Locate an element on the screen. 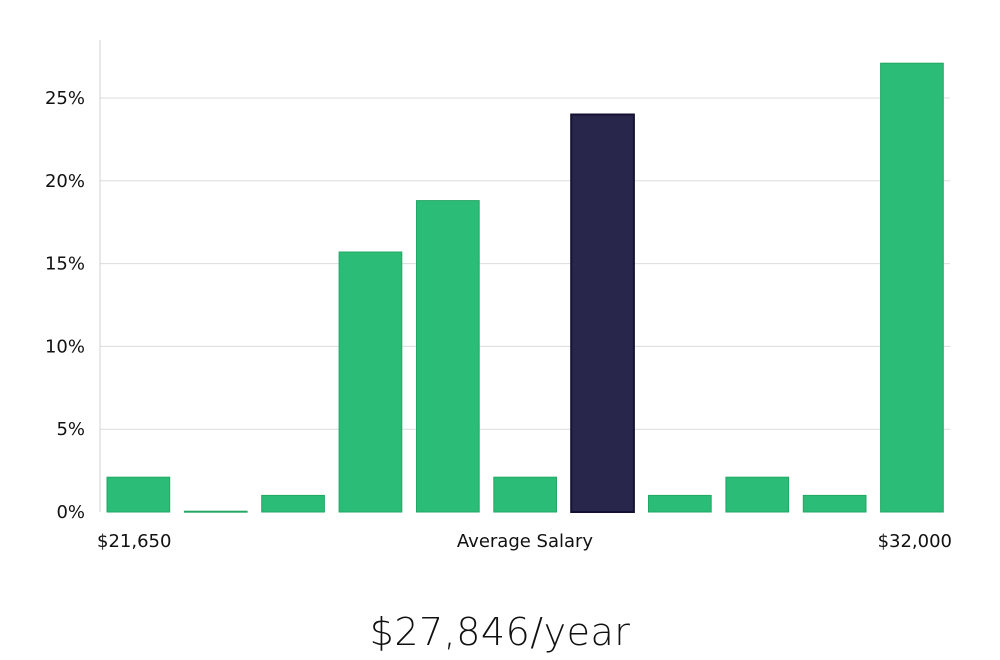  average-salary-figure: $27,846/year is located at coordinates (500, 632).